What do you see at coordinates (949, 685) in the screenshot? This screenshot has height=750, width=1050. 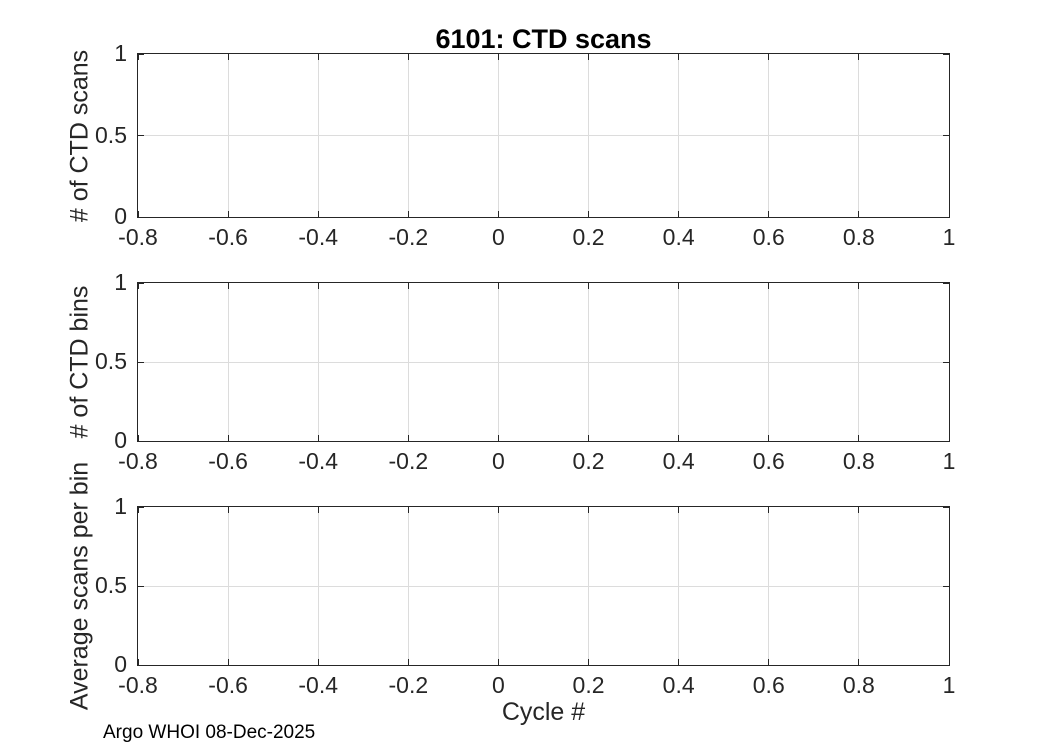 I see `x-tick-label: 1` at bounding box center [949, 685].